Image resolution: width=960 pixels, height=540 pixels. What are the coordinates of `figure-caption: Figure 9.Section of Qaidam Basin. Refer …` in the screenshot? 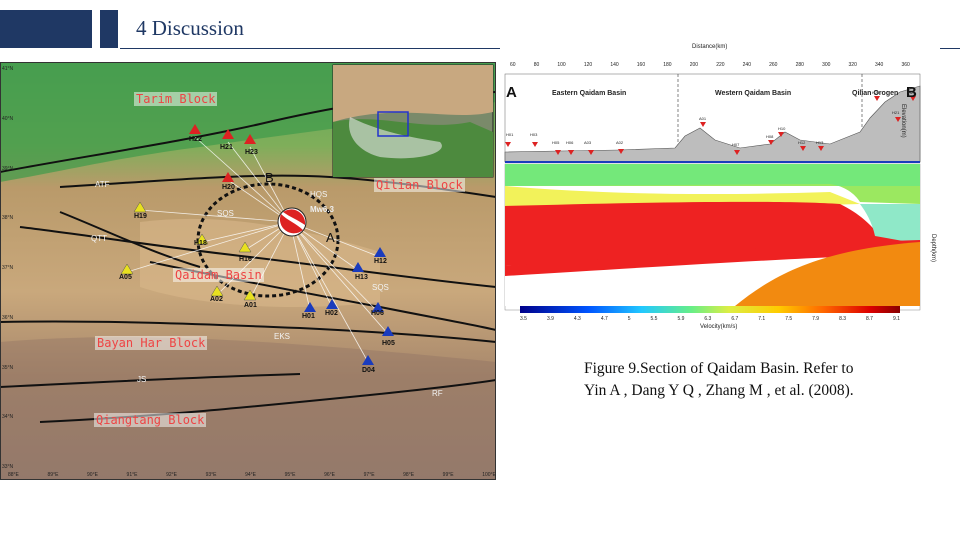 It's located at (764, 380).